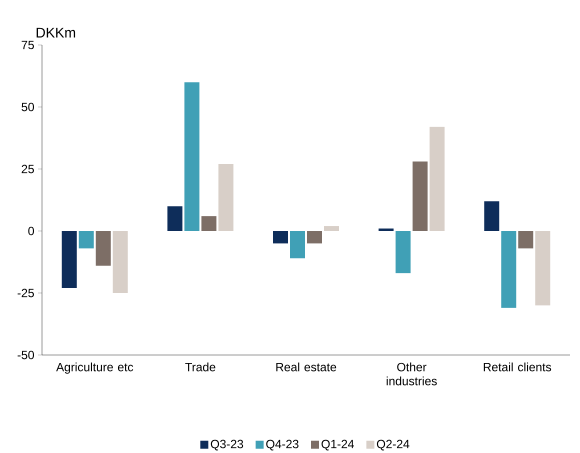 The width and height of the screenshot is (580, 453). What do you see at coordinates (282, 445) in the screenshot?
I see `legend-label: Q4-23` at bounding box center [282, 445].